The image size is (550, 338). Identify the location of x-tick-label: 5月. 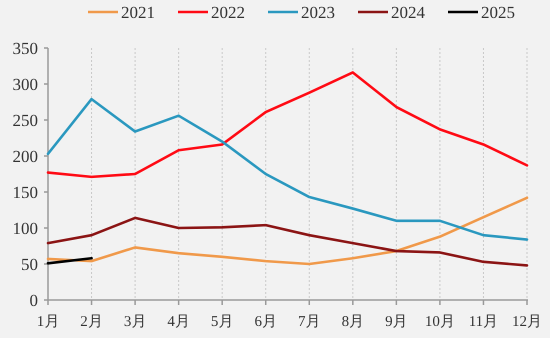
(222, 322).